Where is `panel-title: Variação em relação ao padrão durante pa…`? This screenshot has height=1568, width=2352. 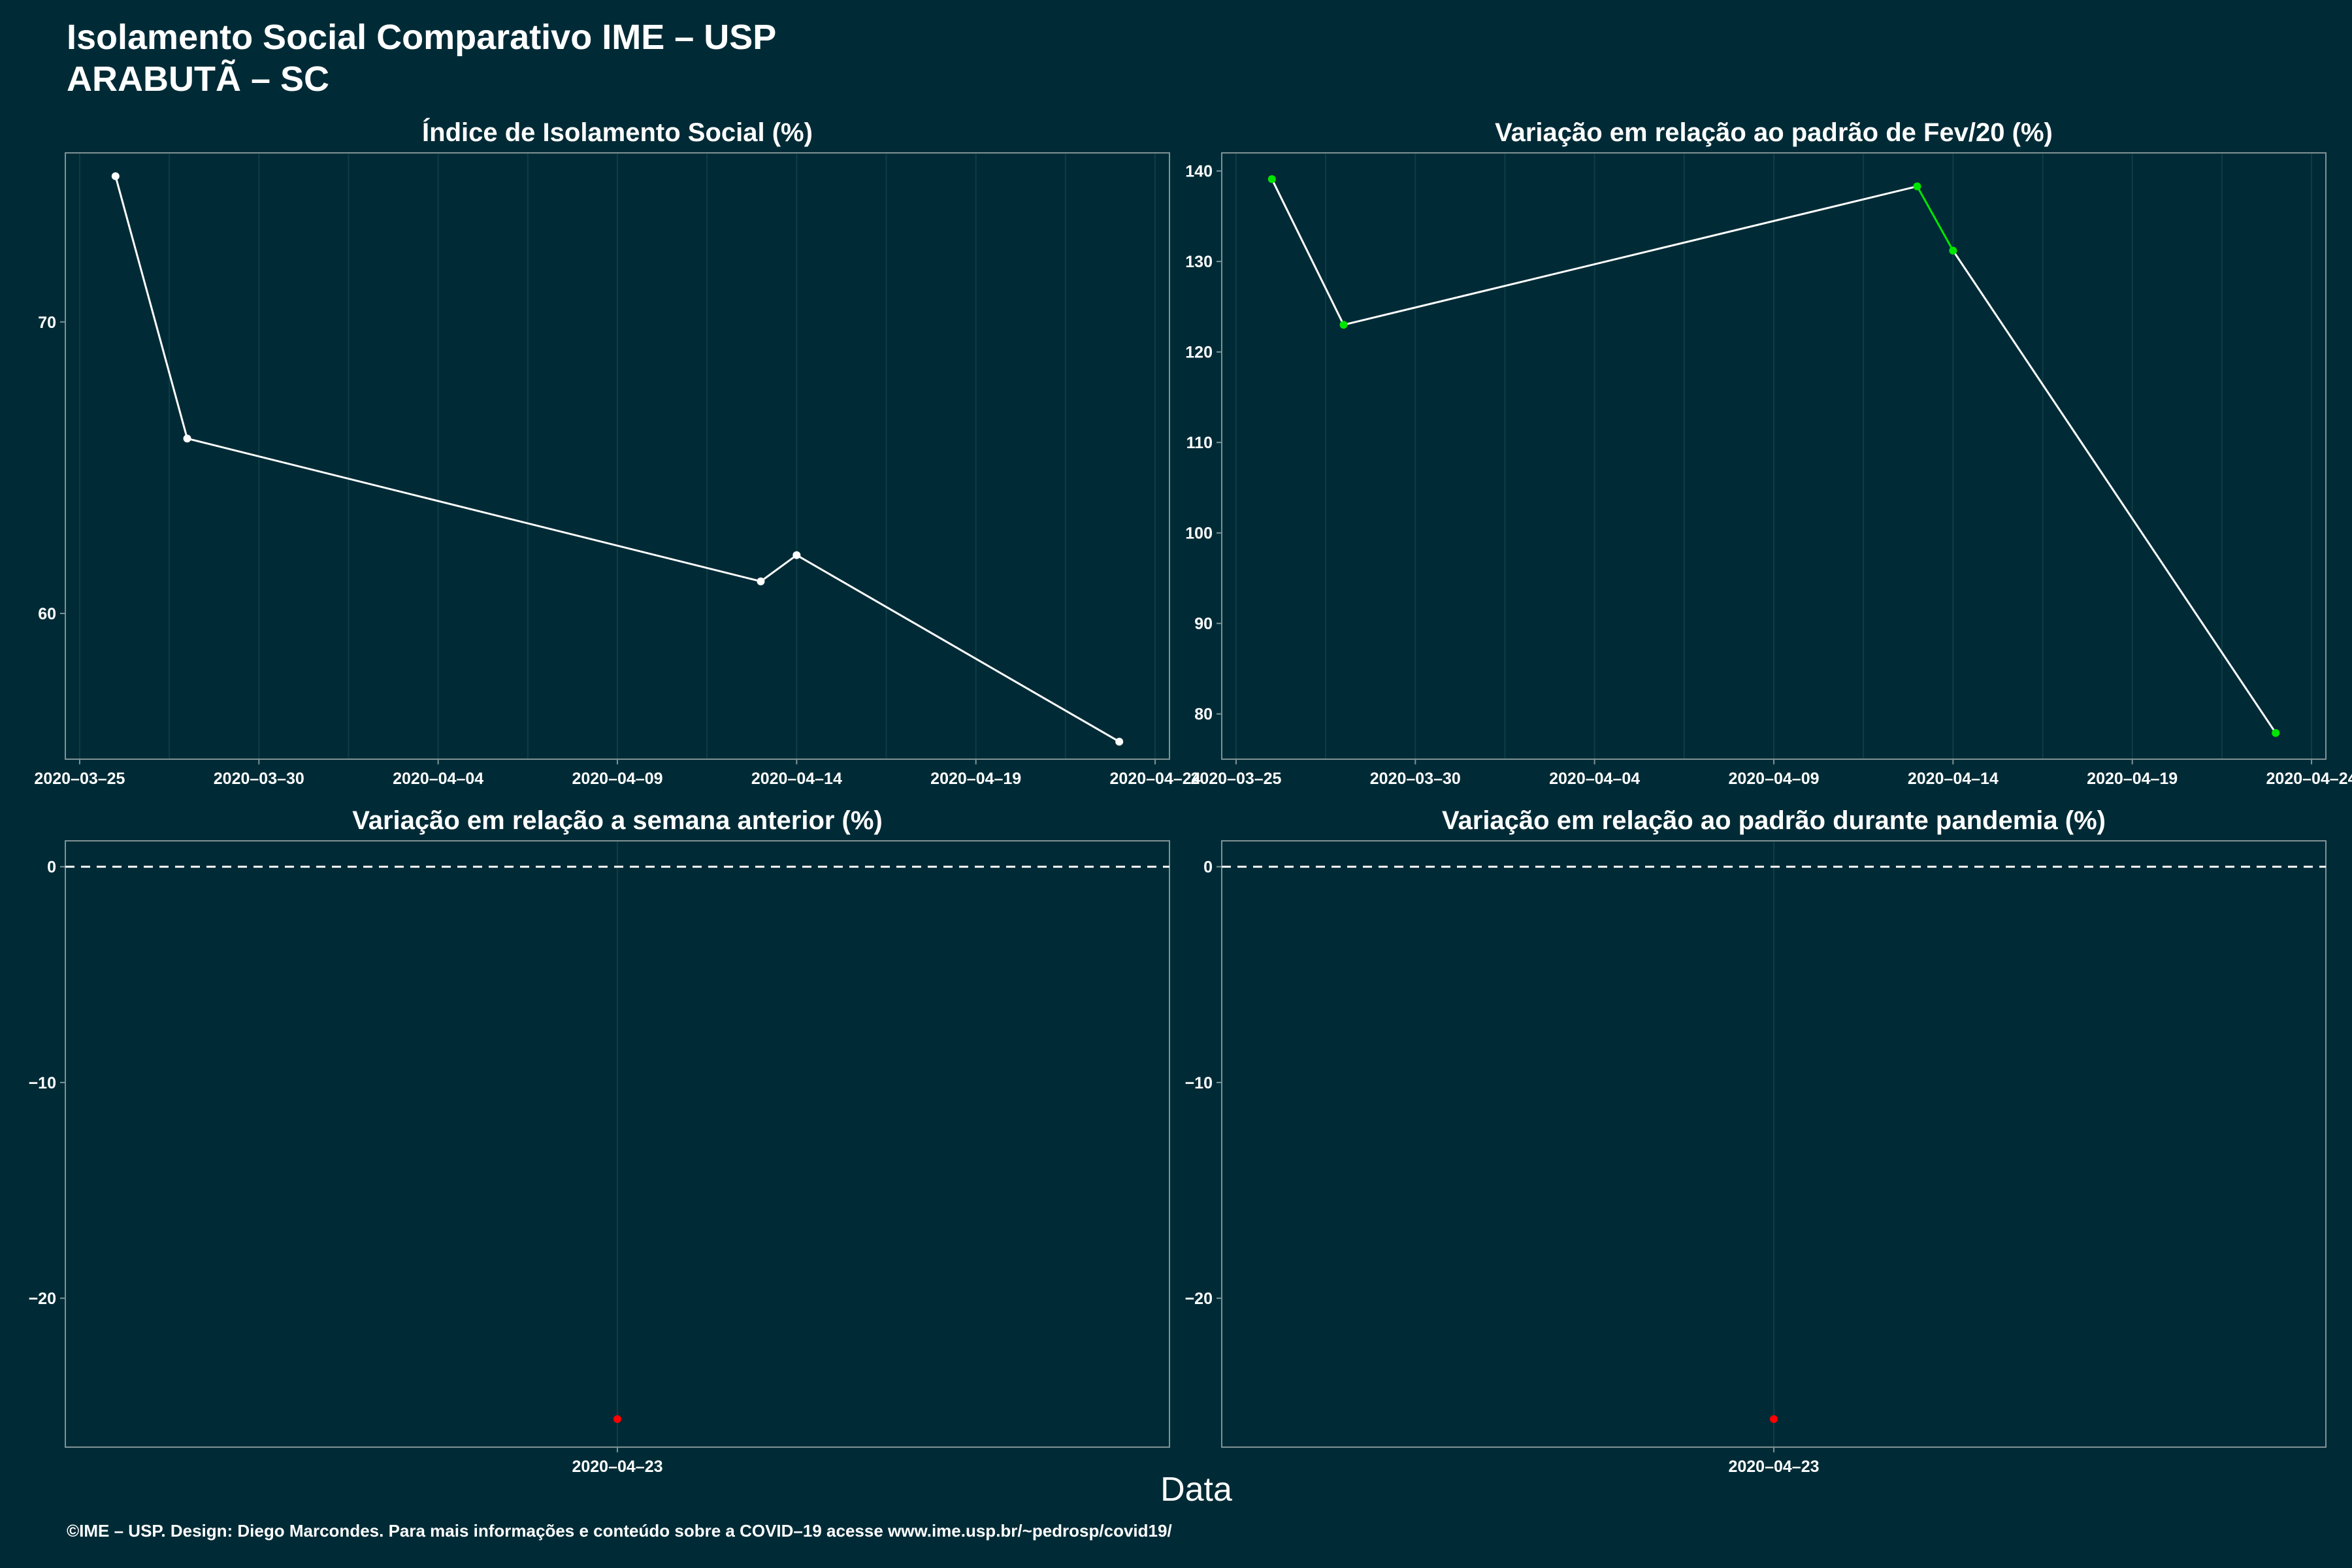 panel-title: Variação em relação ao padrão durante pa… is located at coordinates (1774, 820).